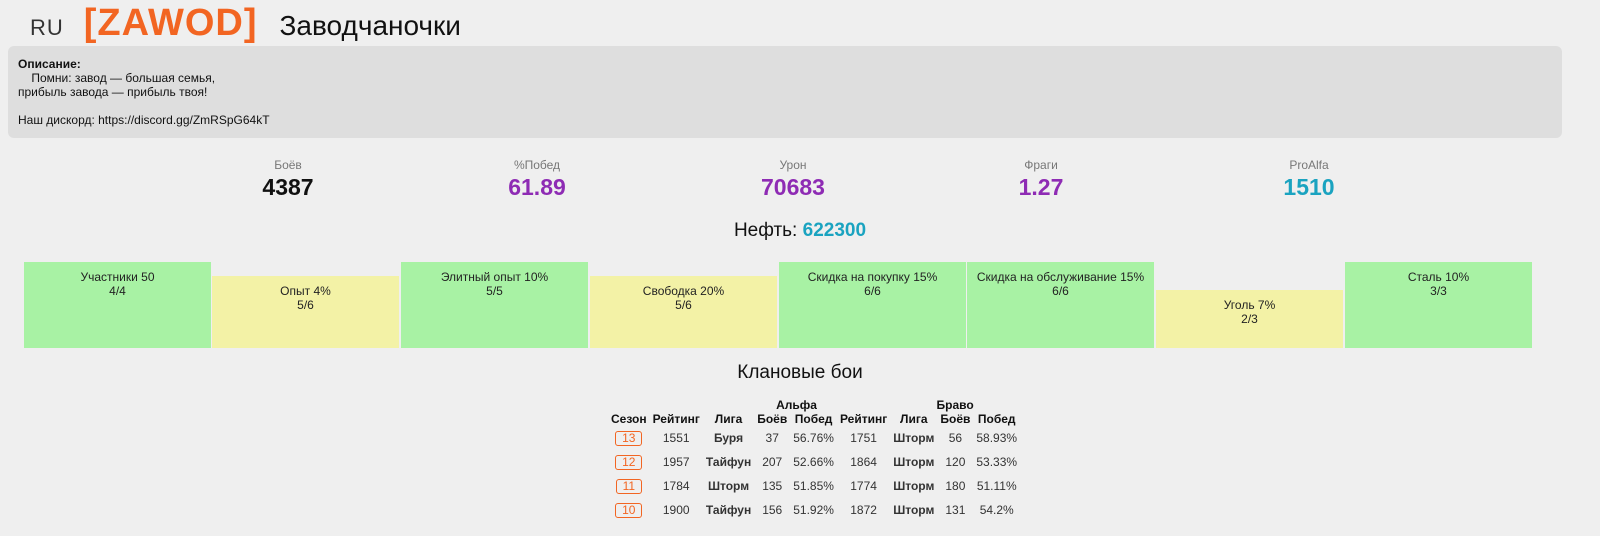  I want to click on building-name: Уголь 7%, so click(1249, 305).